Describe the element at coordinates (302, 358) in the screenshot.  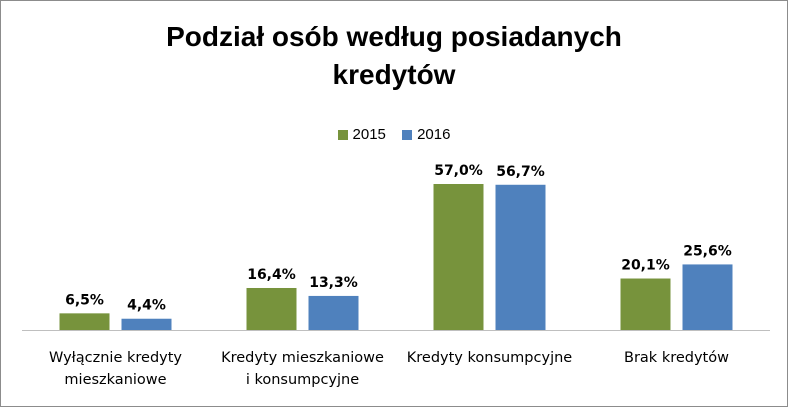
I see `category-label-1-0: Kredyty mieszkaniowe` at that location.